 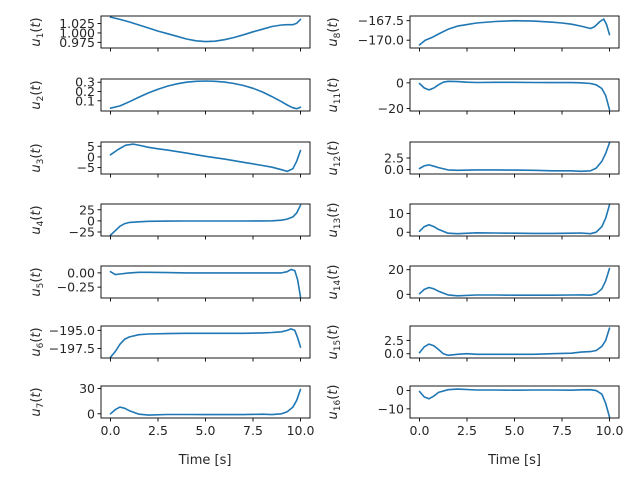 What do you see at coordinates (514, 157) in the screenshot?
I see `series-line-u12` at bounding box center [514, 157].